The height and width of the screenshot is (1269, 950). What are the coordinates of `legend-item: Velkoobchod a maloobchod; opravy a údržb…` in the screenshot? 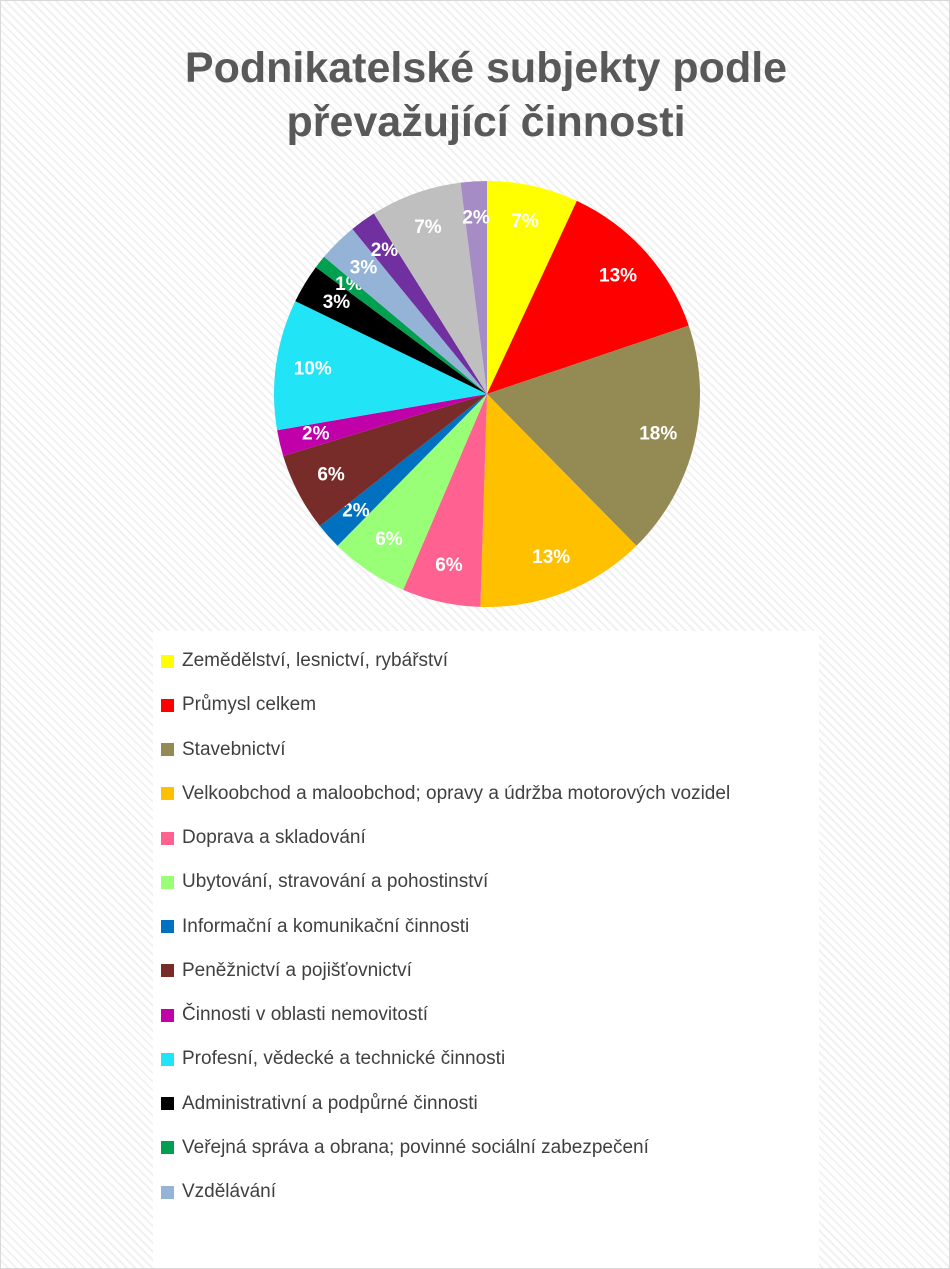 It's located at (445, 794).